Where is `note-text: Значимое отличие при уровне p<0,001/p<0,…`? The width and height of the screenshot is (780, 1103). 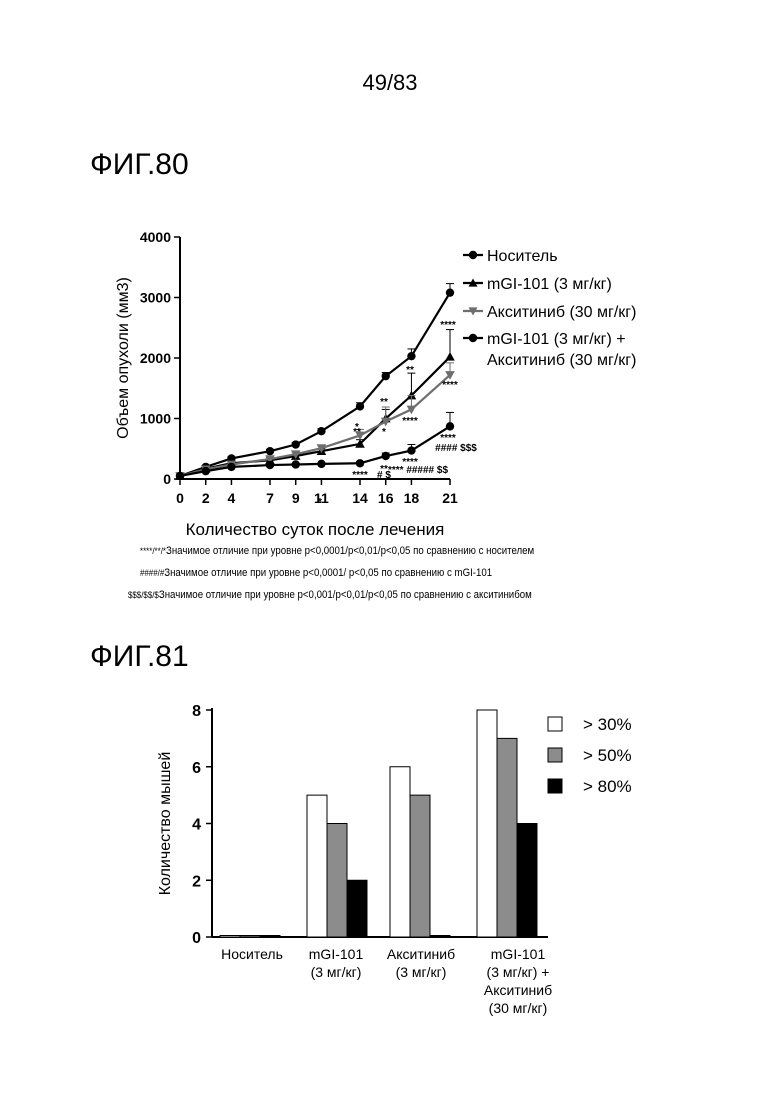
note-text: Значимое отличие при уровне p<0,001/p<0,… is located at coordinates (345, 595).